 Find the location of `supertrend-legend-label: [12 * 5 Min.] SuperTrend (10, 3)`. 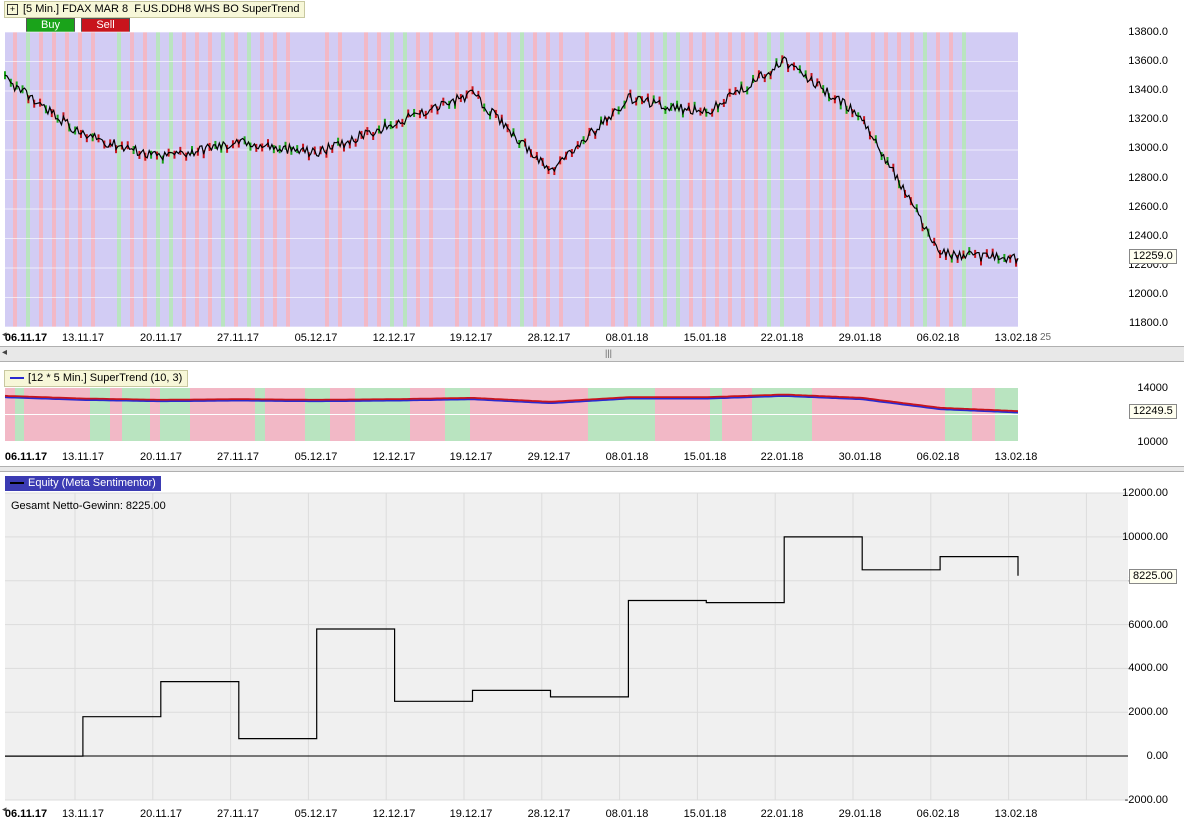

supertrend-legend-label: [12 * 5 Min.] SuperTrend (10, 3) is located at coordinates (105, 378).